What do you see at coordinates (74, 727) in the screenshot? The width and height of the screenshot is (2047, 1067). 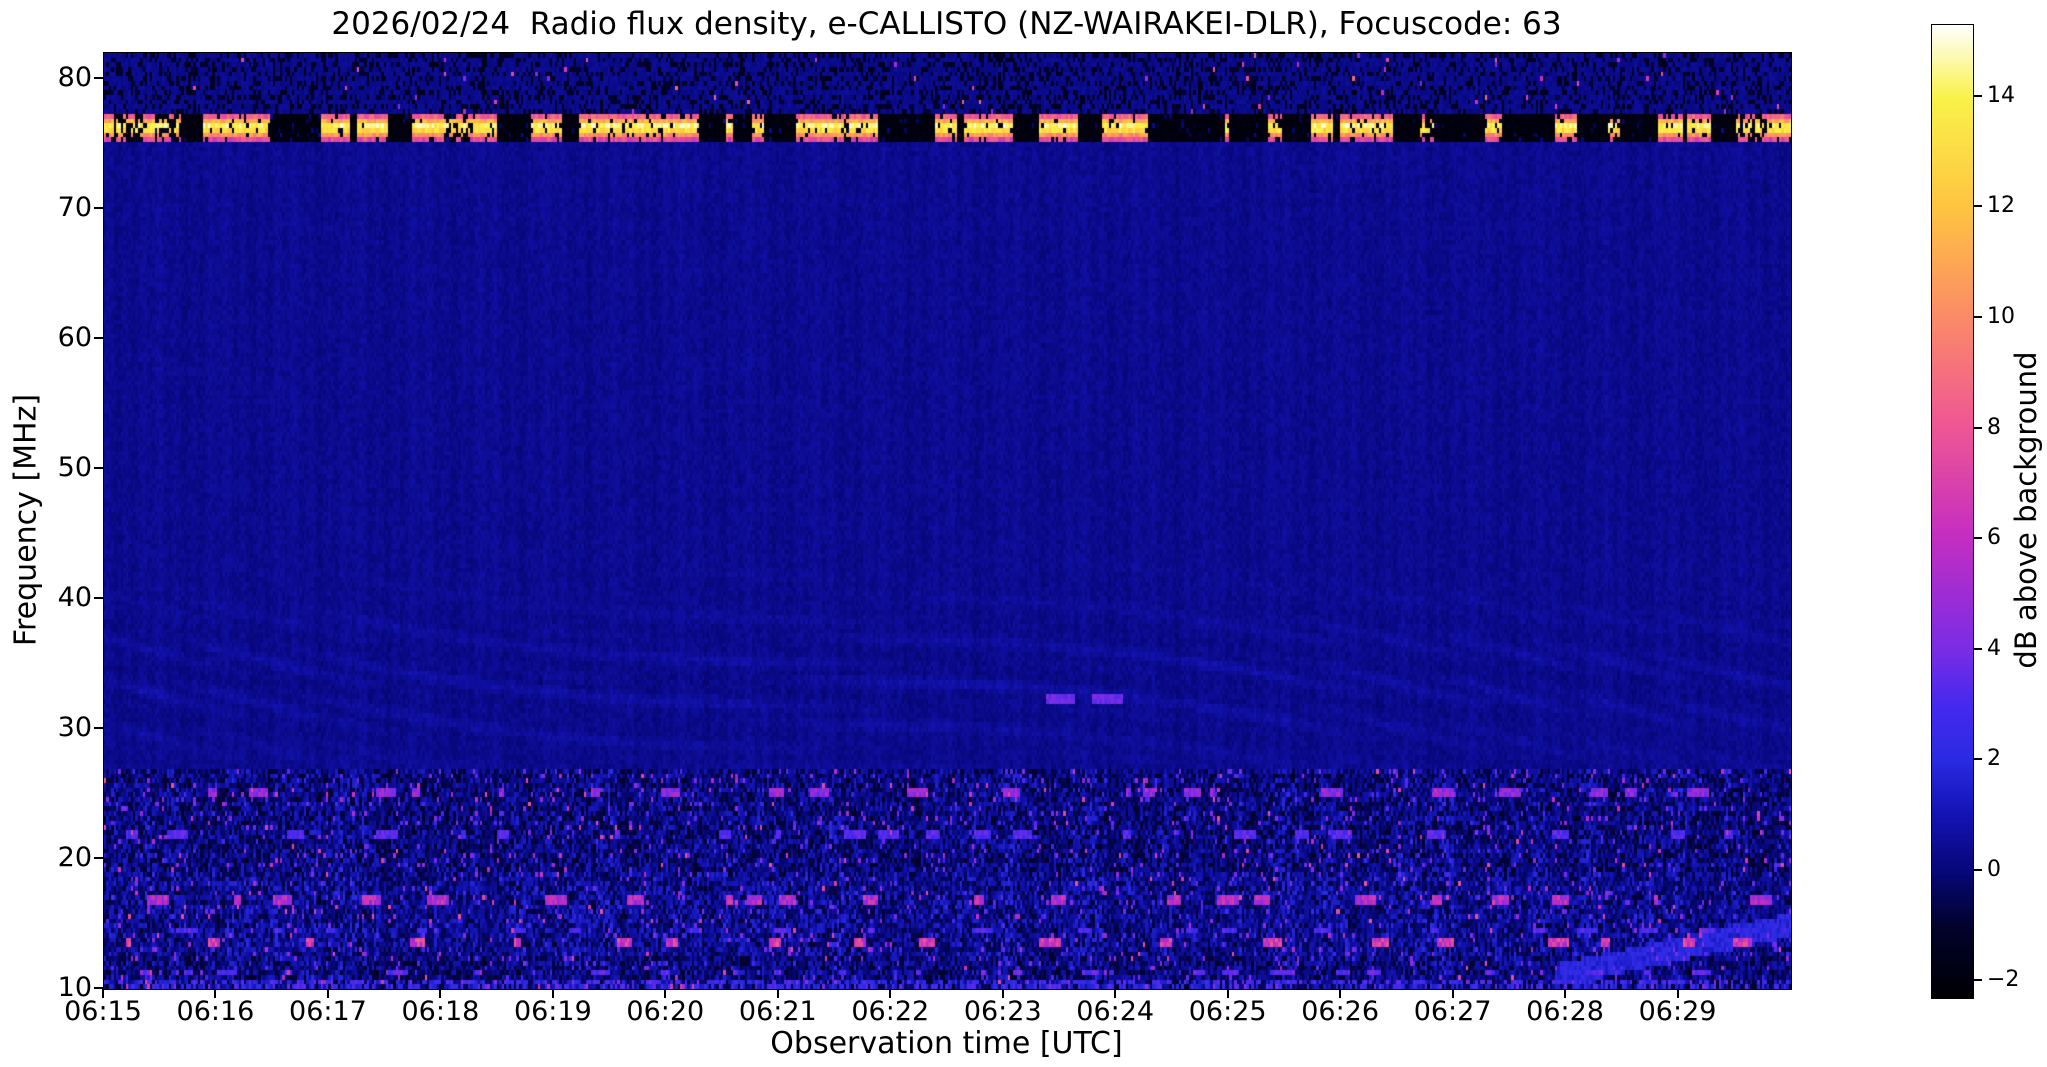 I see `y-tick-label: 30` at bounding box center [74, 727].